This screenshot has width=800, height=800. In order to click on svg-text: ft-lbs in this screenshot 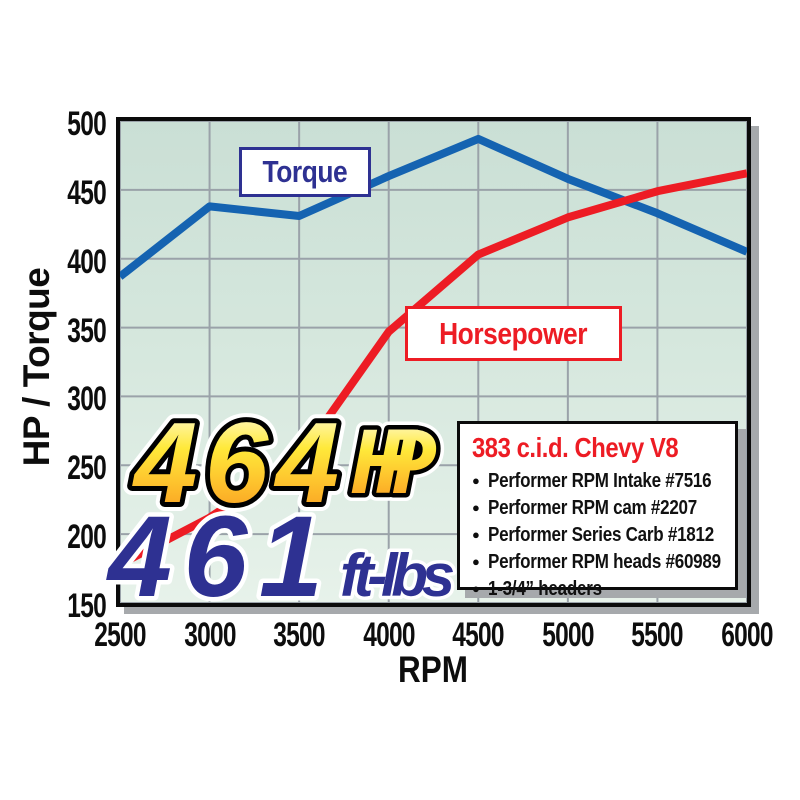, I will do `click(397, 574)`.